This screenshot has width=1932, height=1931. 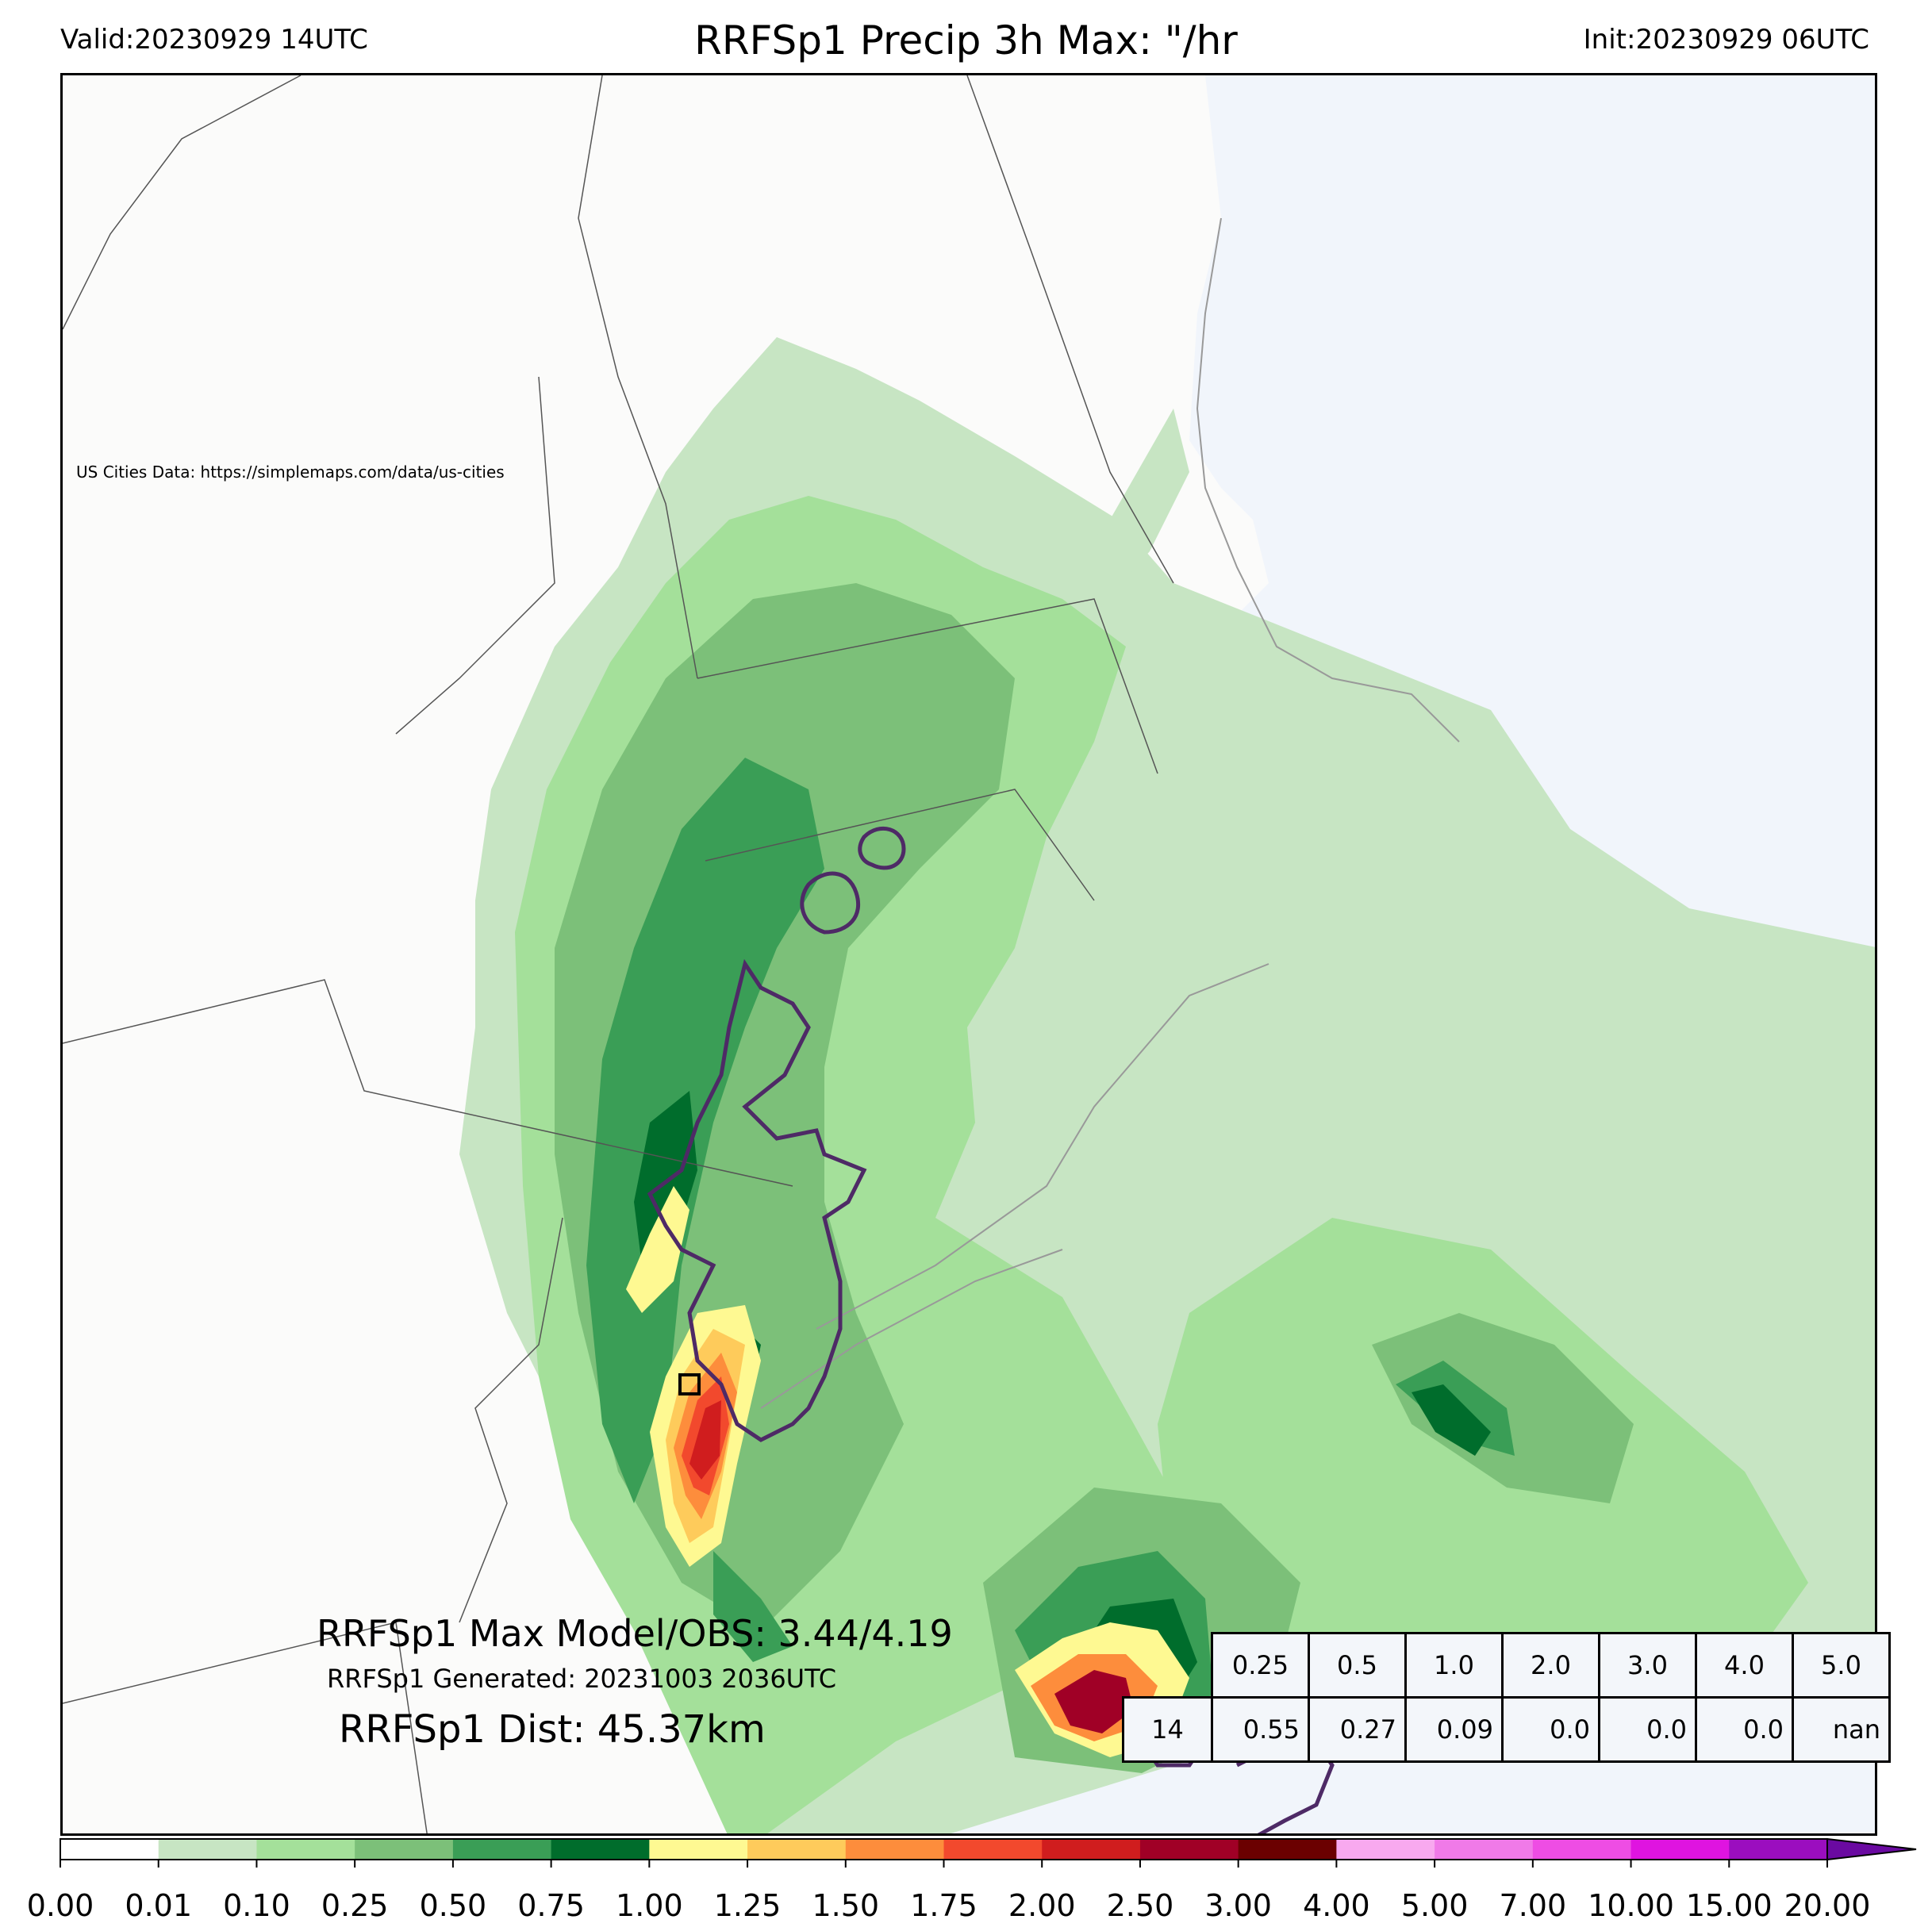 I want to click on threshold-cell: 1.0, so click(x=1454, y=1665).